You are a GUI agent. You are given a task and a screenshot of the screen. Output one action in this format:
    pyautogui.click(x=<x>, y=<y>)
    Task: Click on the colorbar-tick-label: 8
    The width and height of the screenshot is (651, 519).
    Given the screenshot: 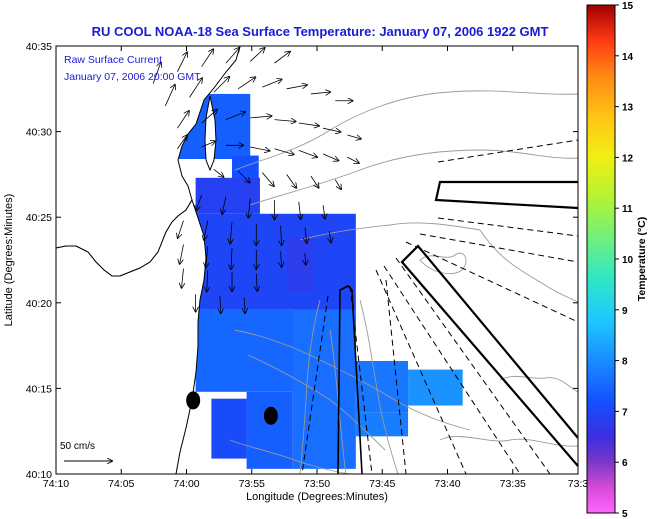 What is the action you would take?
    pyautogui.click(x=625, y=362)
    